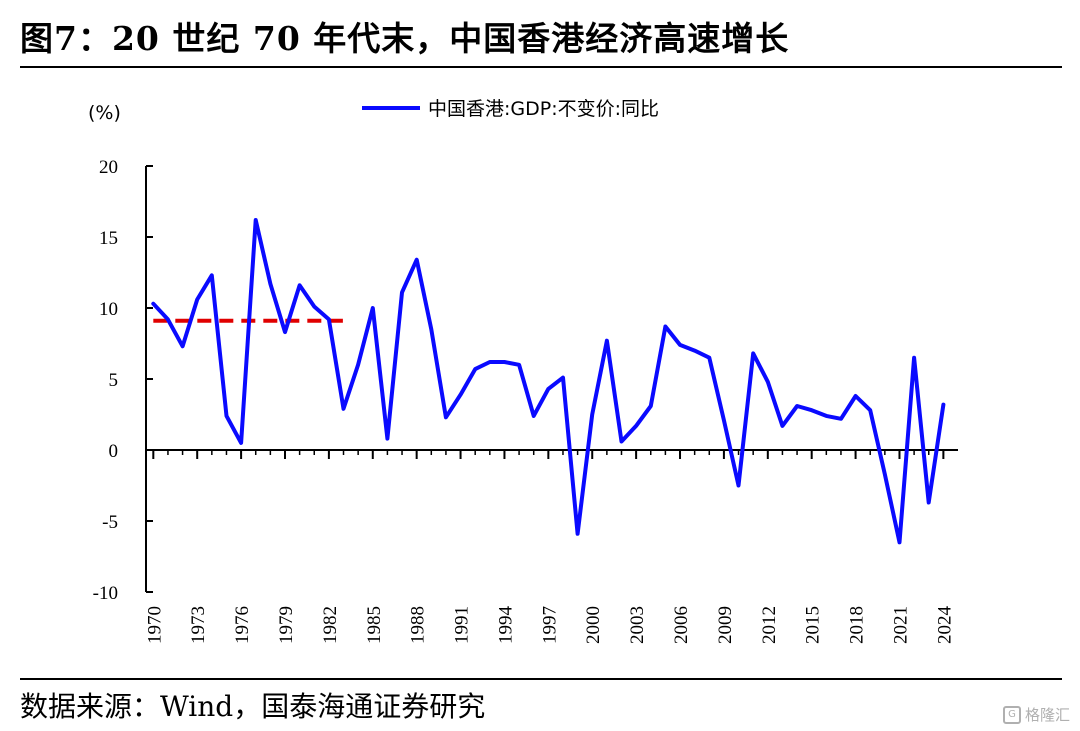  What do you see at coordinates (374, 625) in the screenshot?
I see `x-tick-label: 1985` at bounding box center [374, 625].